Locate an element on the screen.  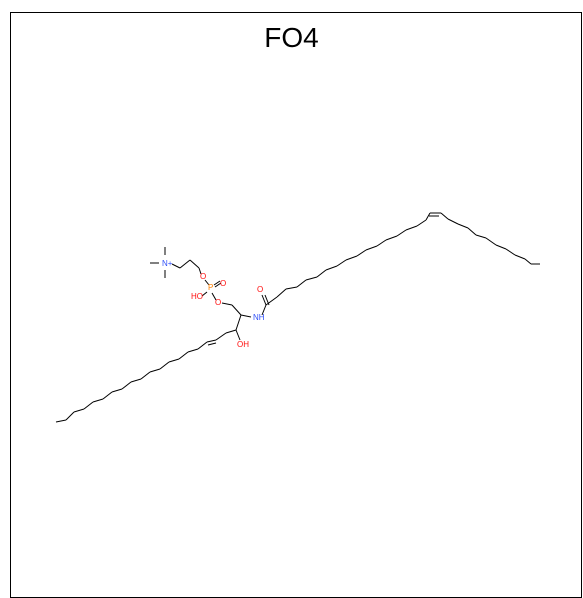
bond-p-o is located at coordinates (214, 296).